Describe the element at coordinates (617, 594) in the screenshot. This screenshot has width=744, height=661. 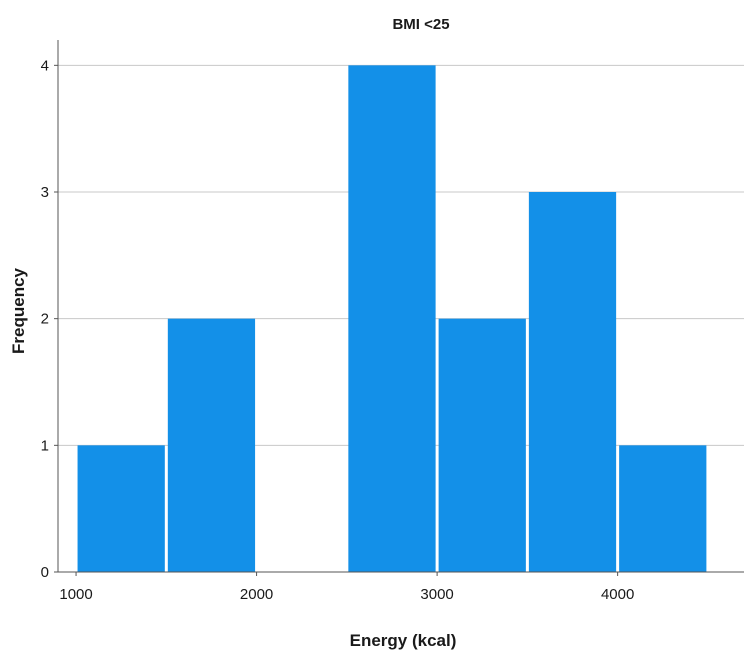
I see `x-tick-label-4000: 4000` at that location.